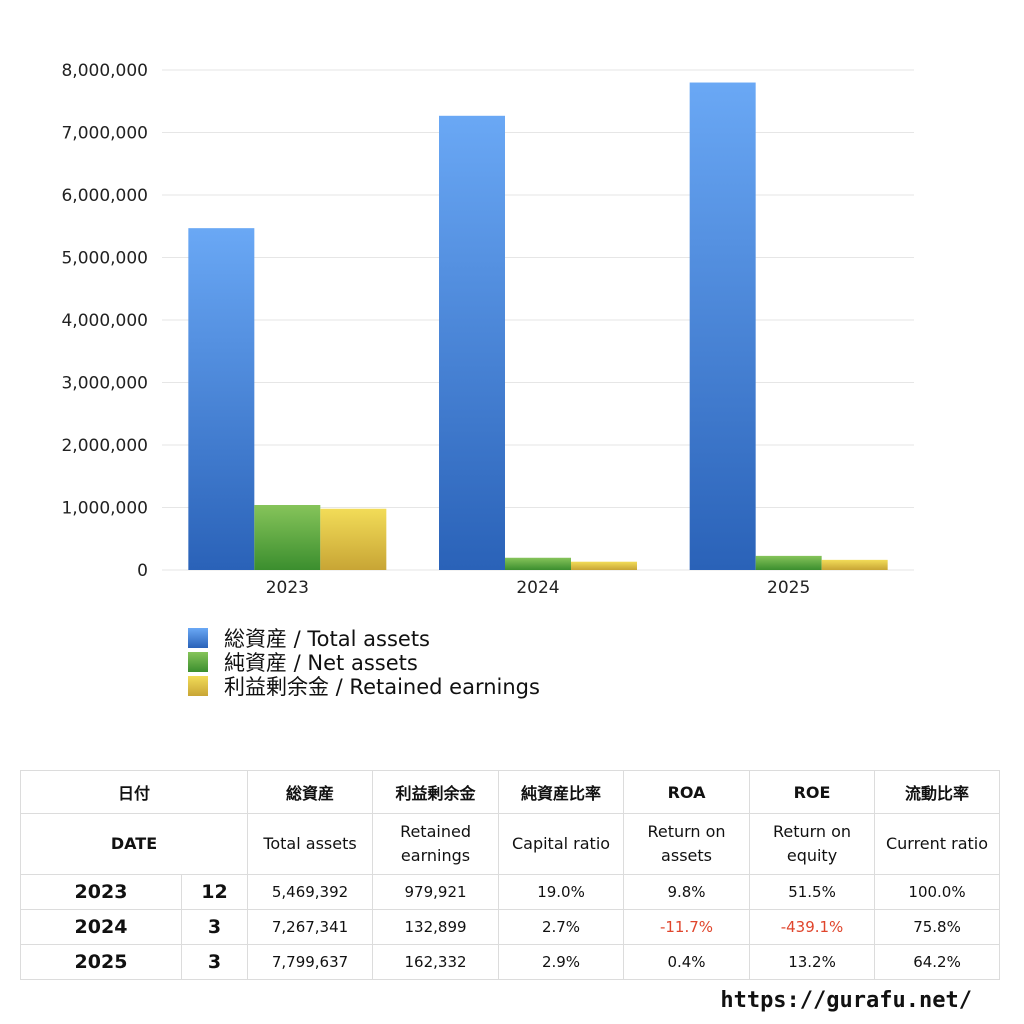 The image size is (1024, 1024). I want to click on cell-capital-ratio: 2.9%, so click(561, 962).